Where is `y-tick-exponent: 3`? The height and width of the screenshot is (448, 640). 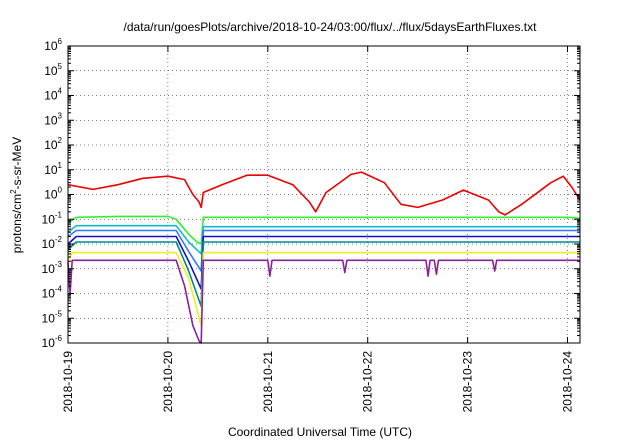 y-tick-exponent: 3 is located at coordinates (60, 115).